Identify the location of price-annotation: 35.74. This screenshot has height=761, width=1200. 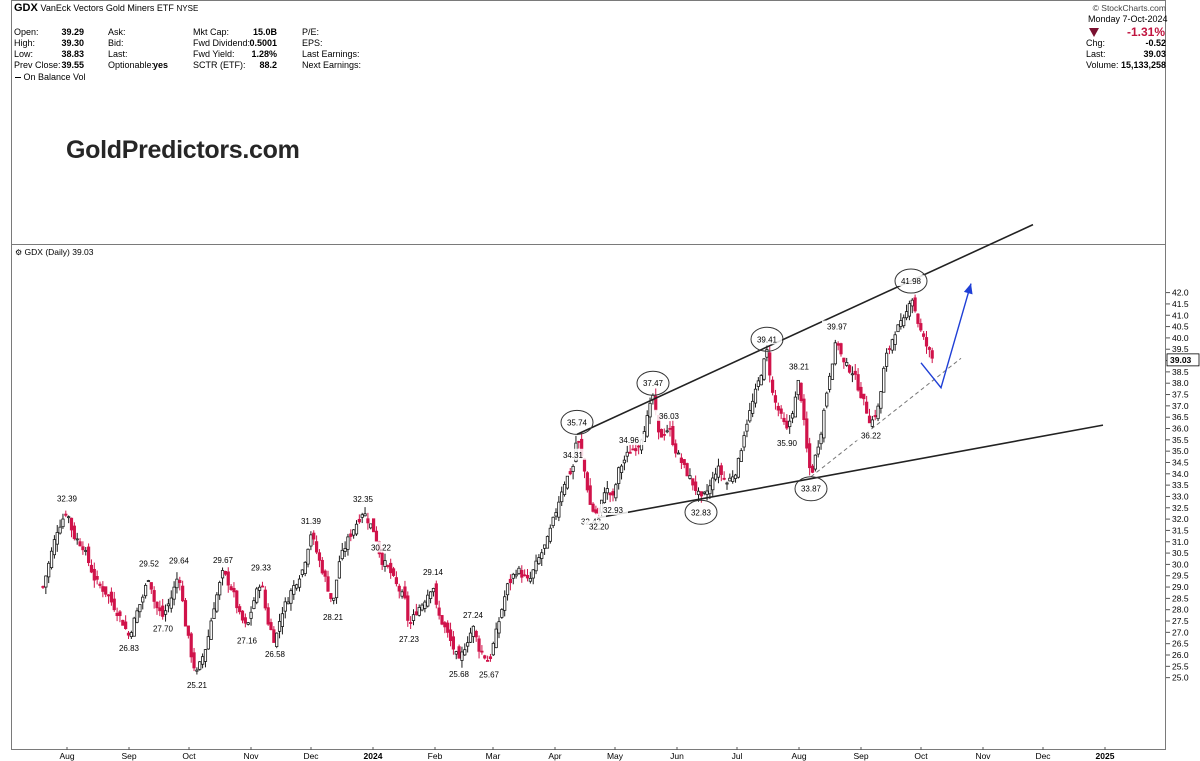
(577, 422).